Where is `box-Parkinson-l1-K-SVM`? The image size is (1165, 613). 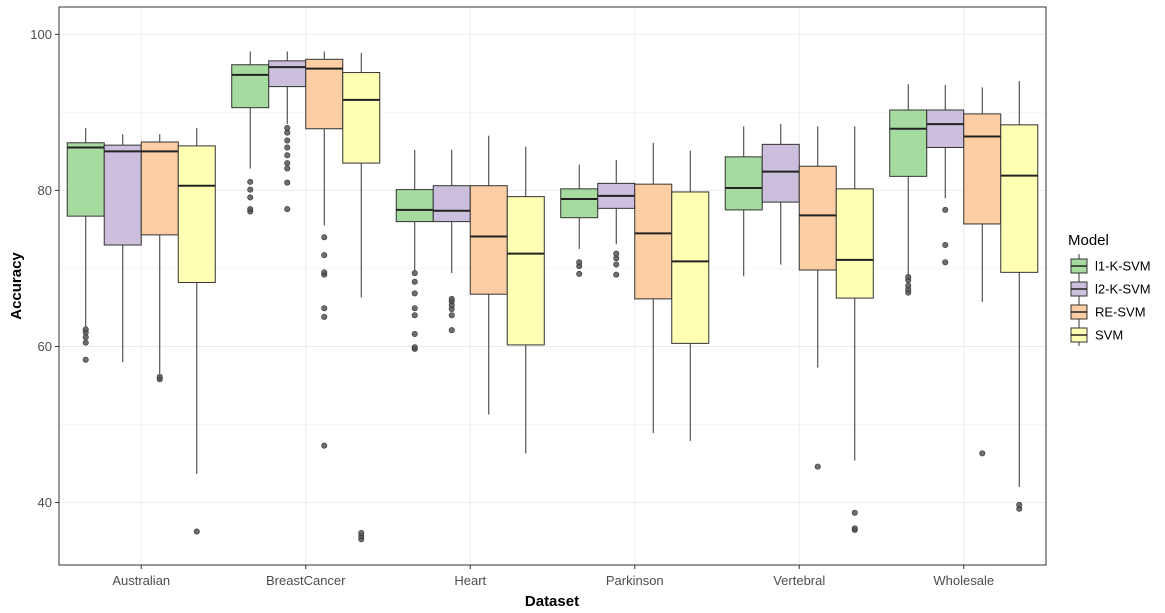
box-Parkinson-l1-K-SVM is located at coordinates (579, 220).